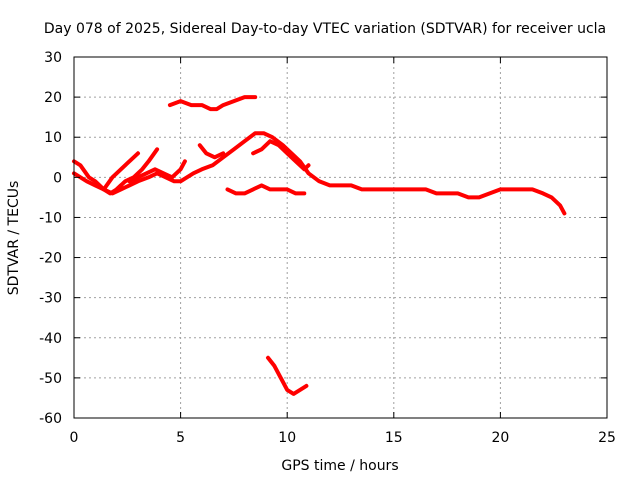 The height and width of the screenshot is (480, 640). What do you see at coordinates (14, 238) in the screenshot?
I see `y-axis-label: SDTVAR / TECUs` at bounding box center [14, 238].